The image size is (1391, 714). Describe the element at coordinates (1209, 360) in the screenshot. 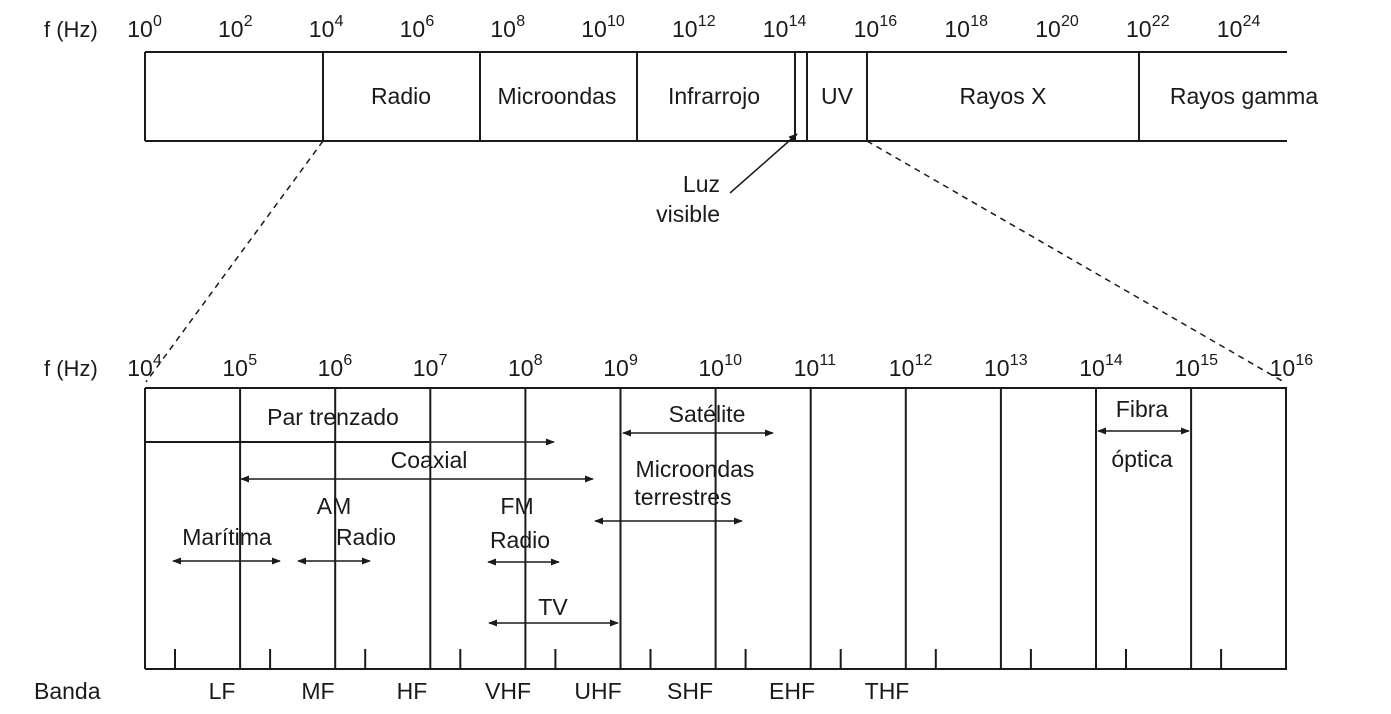

I see `bottom-tick-exponent: 15` at that location.